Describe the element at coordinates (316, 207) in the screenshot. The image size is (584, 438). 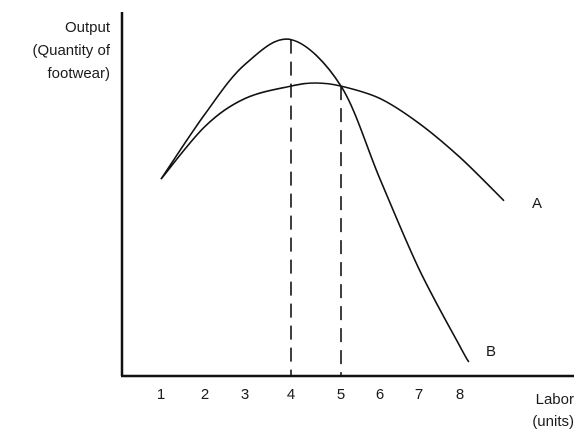
I see `reference-lines` at that location.